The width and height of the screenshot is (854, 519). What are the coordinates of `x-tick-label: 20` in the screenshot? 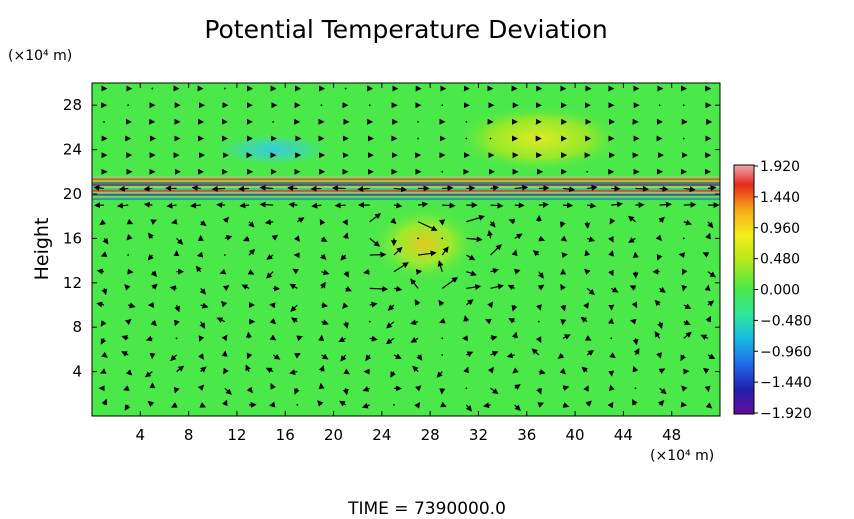 It's located at (333, 435).